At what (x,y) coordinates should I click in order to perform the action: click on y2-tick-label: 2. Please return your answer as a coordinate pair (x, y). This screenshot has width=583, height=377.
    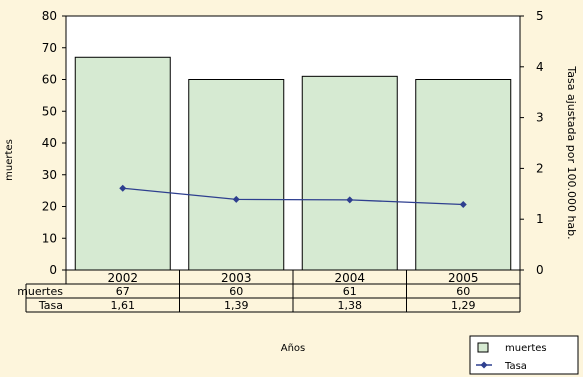
    Looking at the image, I should click on (540, 168).